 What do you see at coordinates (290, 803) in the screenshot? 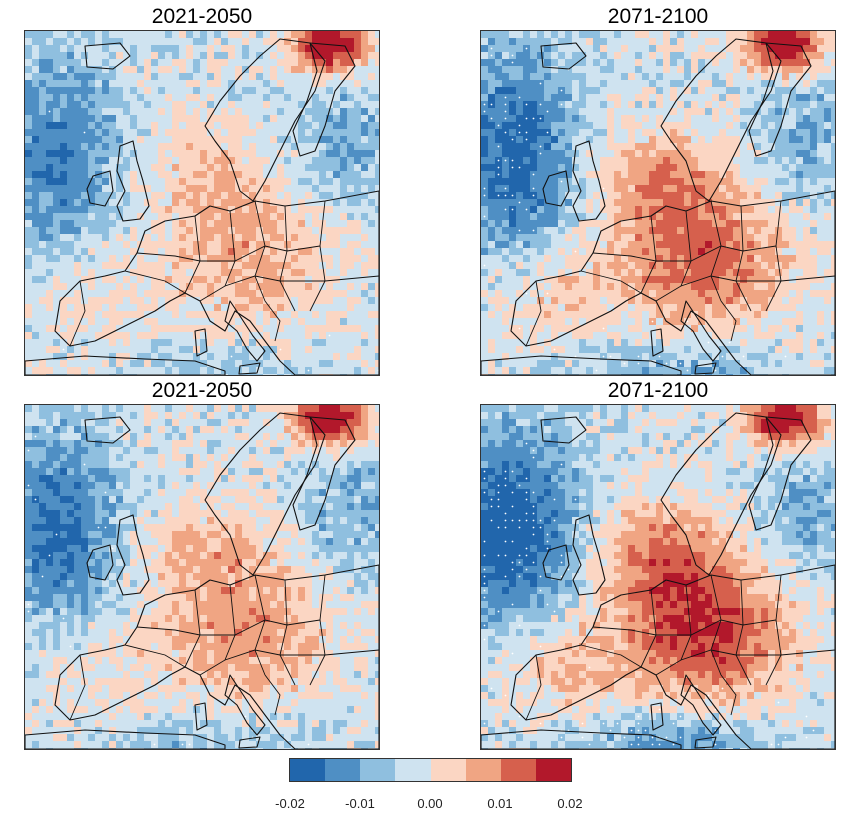
I see `colorbar-tick-label: -0.02` at bounding box center [290, 803].